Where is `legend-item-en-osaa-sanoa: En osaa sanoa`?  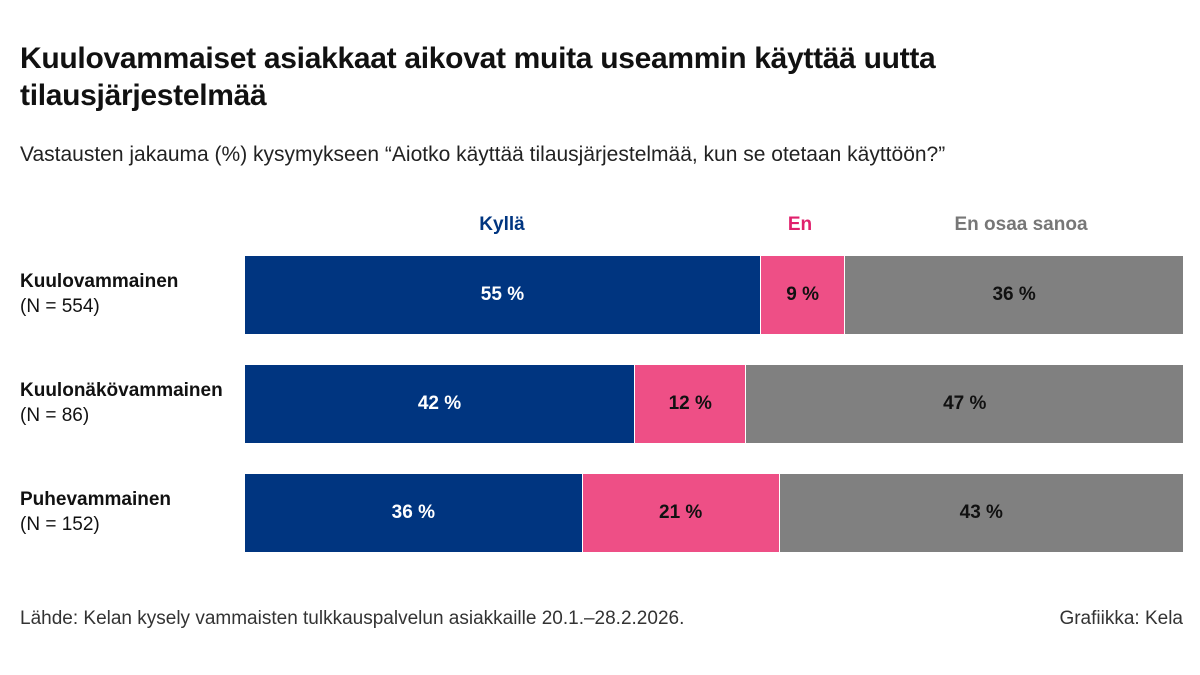 legend-item-en-osaa-sanoa: En osaa sanoa is located at coordinates (1021, 224).